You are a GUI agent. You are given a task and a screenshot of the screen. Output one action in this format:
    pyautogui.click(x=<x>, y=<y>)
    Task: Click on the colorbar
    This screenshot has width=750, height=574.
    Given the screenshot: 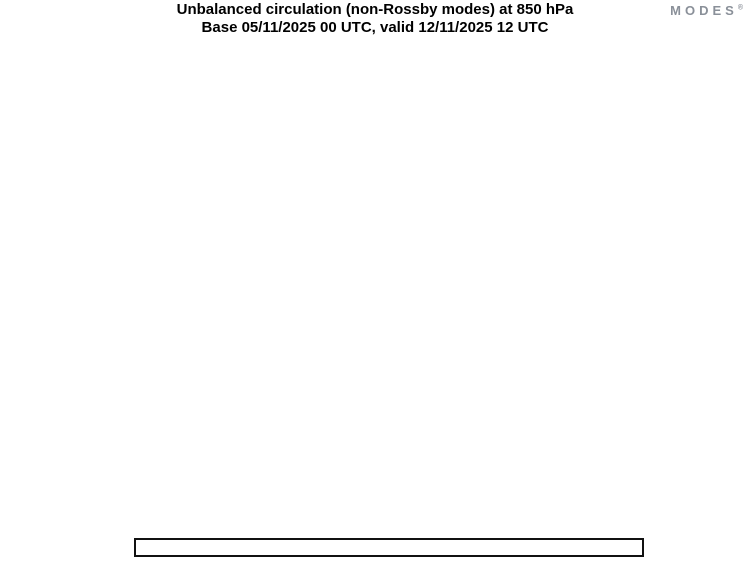 What is the action you would take?
    pyautogui.click(x=389, y=547)
    